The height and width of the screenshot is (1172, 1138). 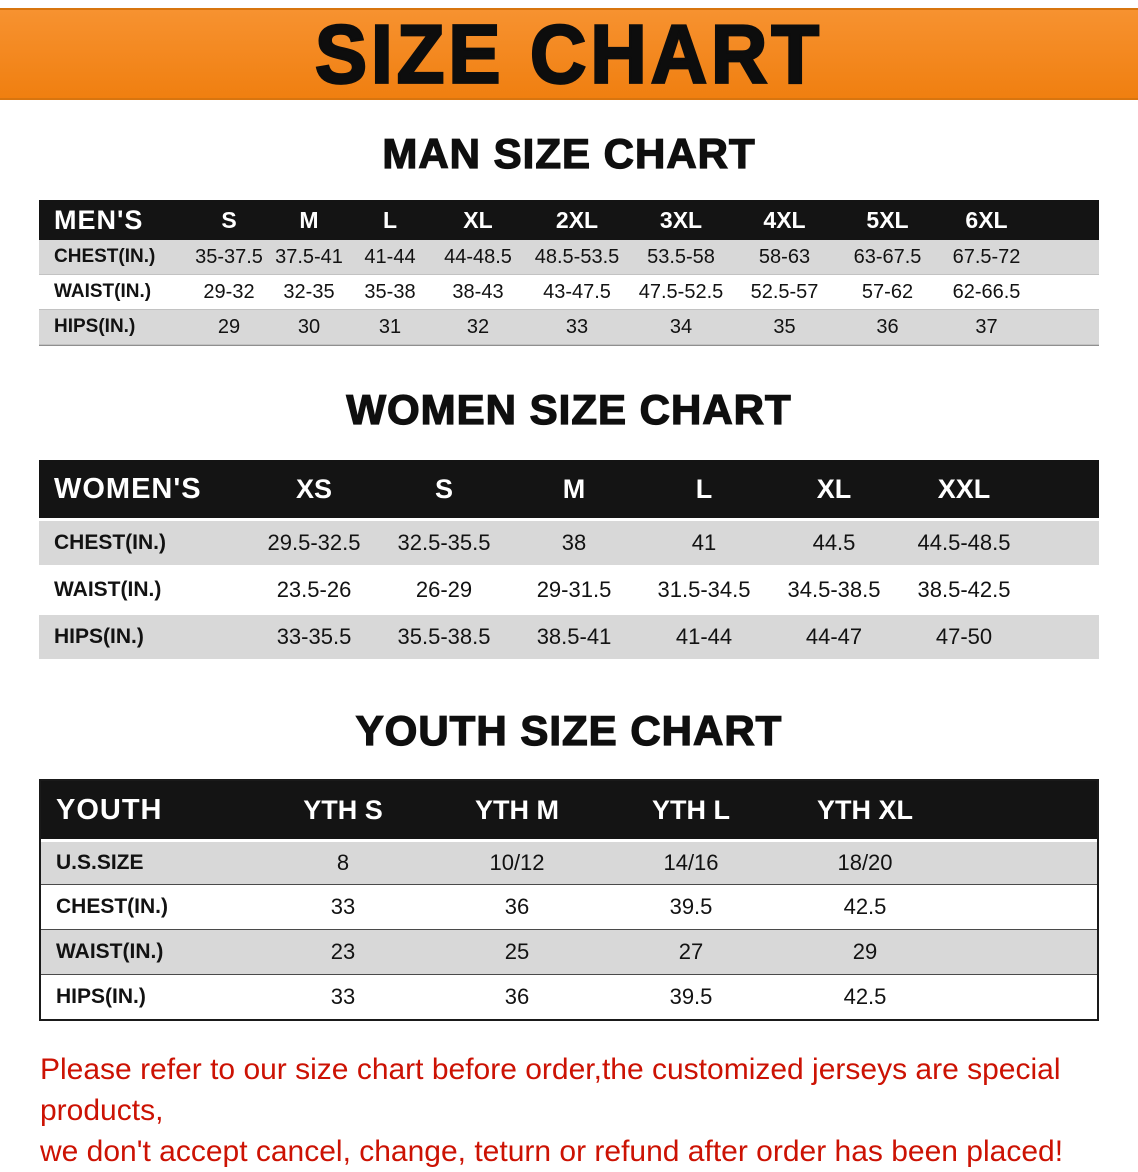 I want to click on table-row: HIPS(IN.) 29 30 31 32 33 34 35 36 37, so click(x=569, y=327).